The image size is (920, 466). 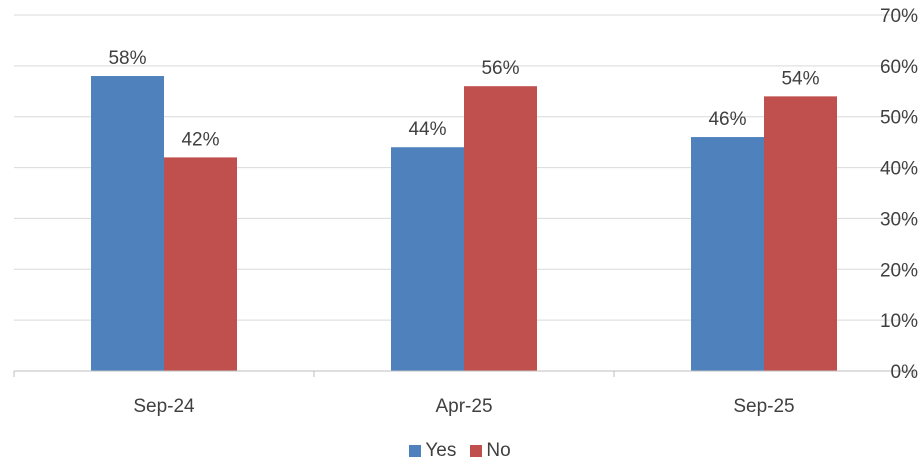 I want to click on data-label: 42%, so click(x=200, y=139).